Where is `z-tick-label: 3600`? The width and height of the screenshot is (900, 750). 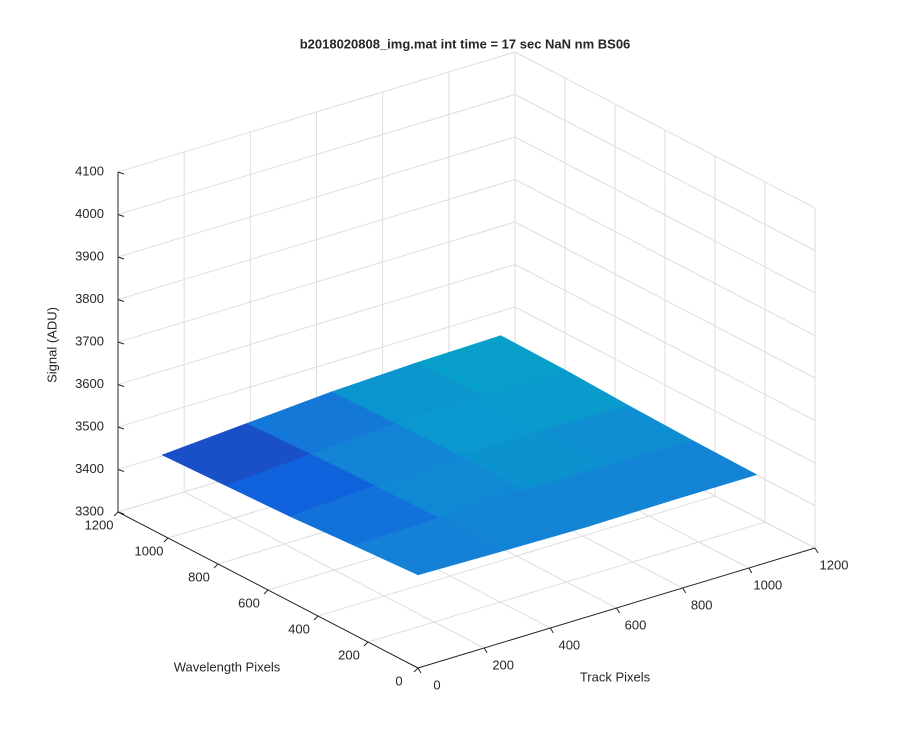
z-tick-label: 3600 is located at coordinates (89, 383).